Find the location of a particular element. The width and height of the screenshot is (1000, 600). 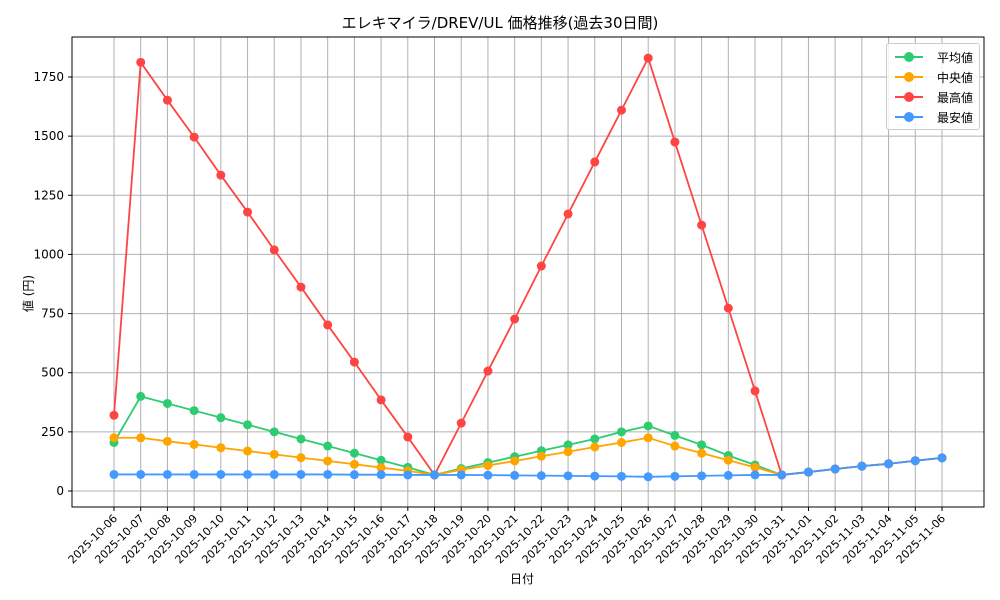

legend-label: 最安値 is located at coordinates (955, 118).